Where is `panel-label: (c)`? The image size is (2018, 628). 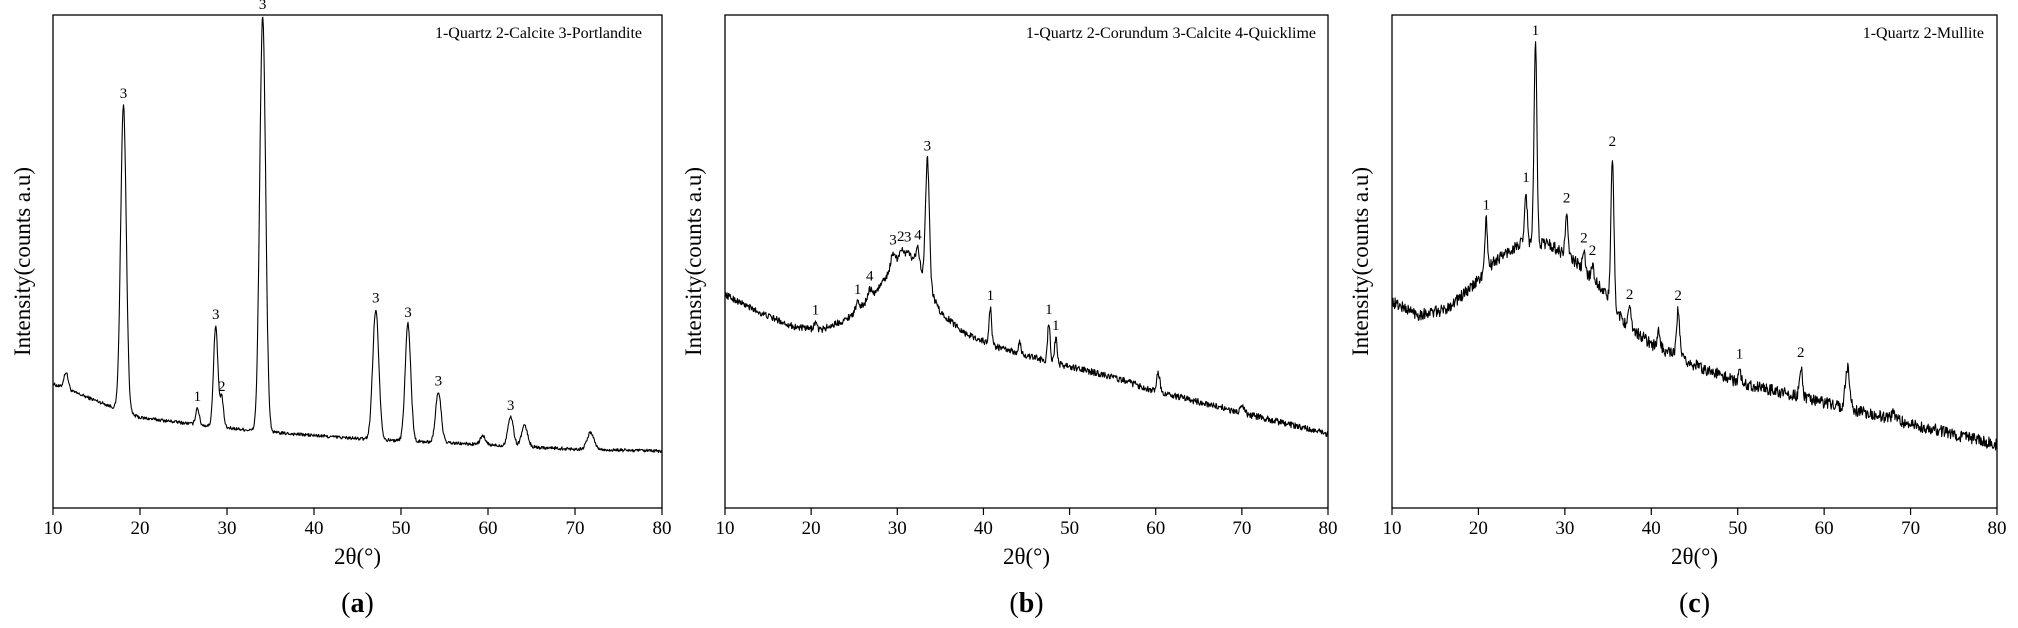 panel-label: (c) is located at coordinates (1694, 603).